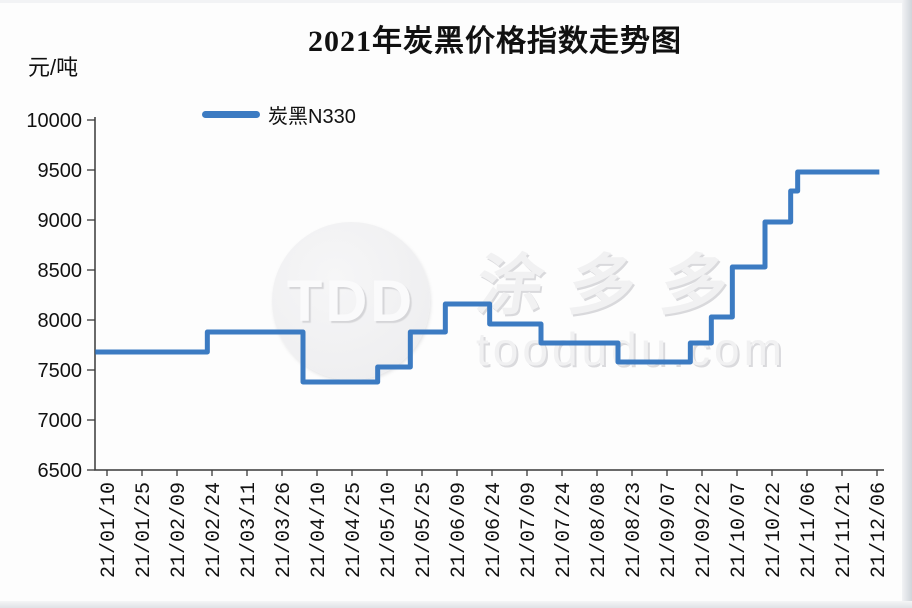 This screenshot has width=912, height=608. What do you see at coordinates (231, 114) in the screenshot?
I see `legend-line-swatch` at bounding box center [231, 114].